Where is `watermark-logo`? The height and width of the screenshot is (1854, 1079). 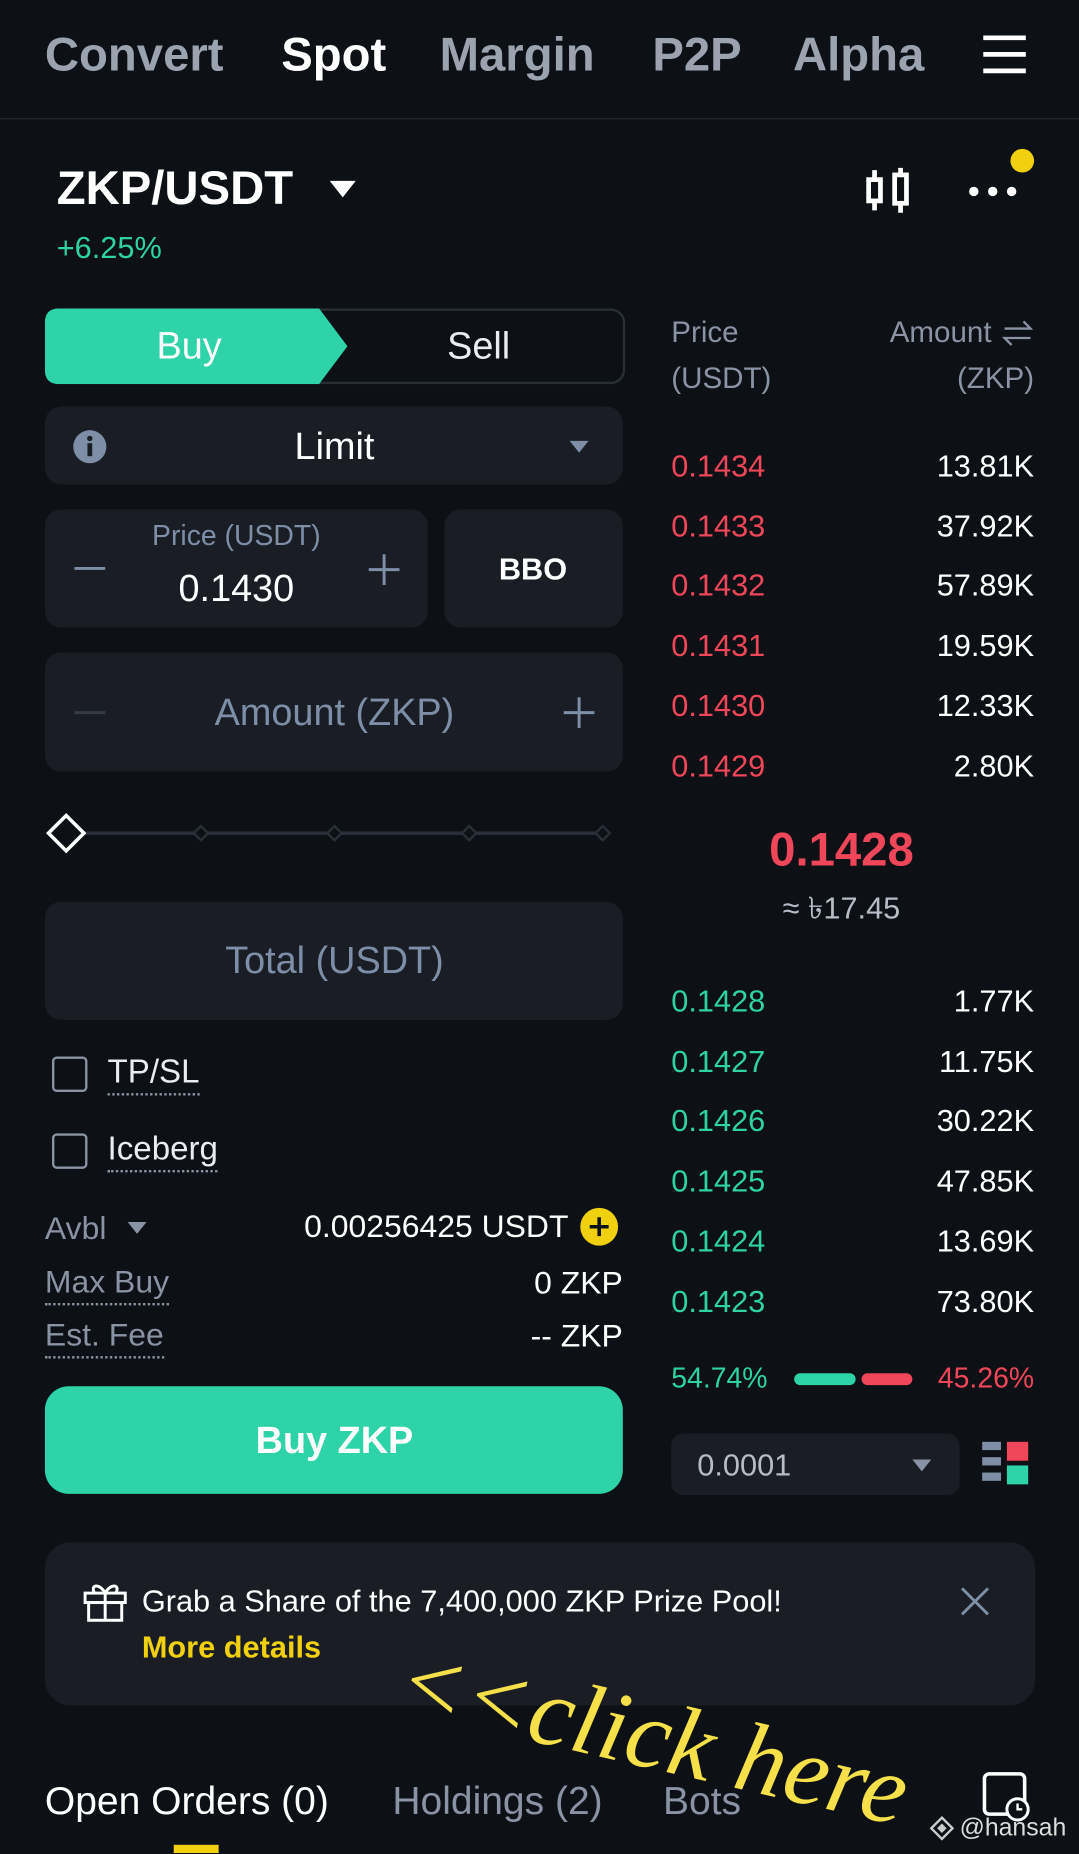 watermark-logo is located at coordinates (942, 1828).